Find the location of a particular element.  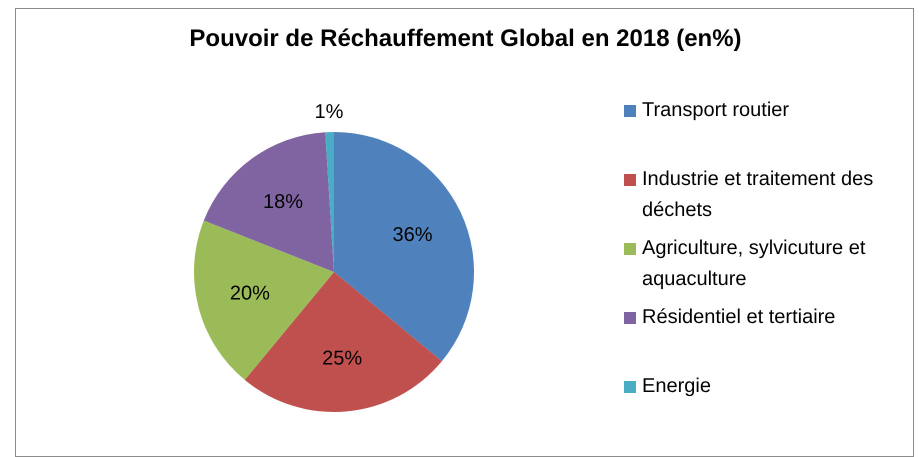

pie-slice is located at coordinates (269, 202).